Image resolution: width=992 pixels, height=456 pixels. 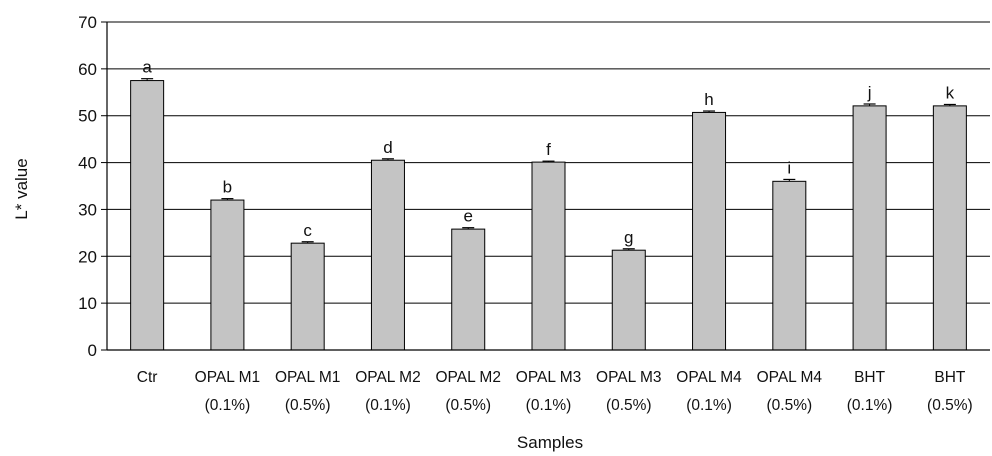 What do you see at coordinates (387, 147) in the screenshot?
I see `significance-letter: d` at bounding box center [387, 147].